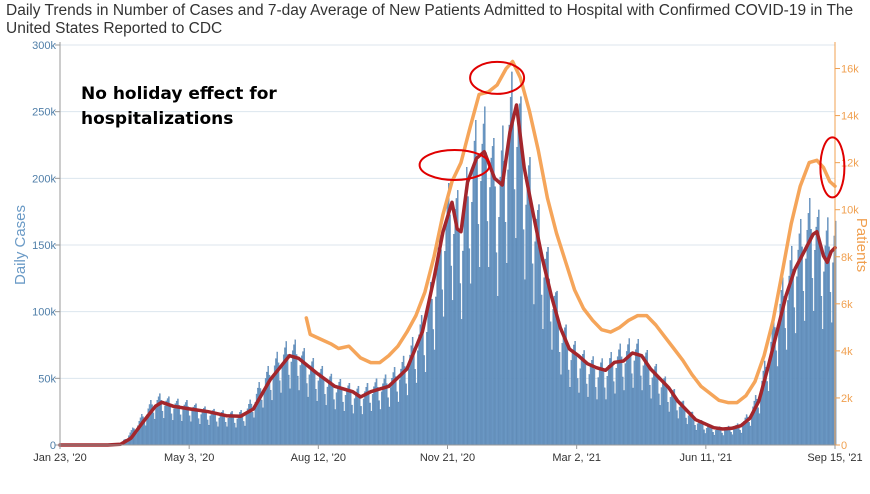 This screenshot has height=494, width=870. Describe the element at coordinates (847, 399) in the screenshot. I see `y2-tick-label: 2k` at that location.